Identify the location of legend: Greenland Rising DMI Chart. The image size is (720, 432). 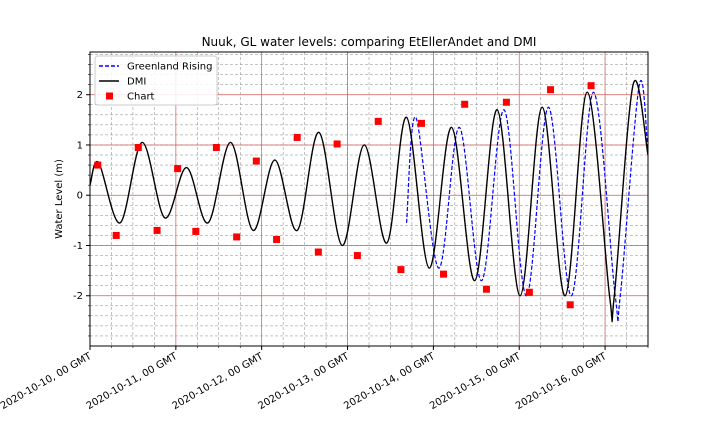
(156, 80).